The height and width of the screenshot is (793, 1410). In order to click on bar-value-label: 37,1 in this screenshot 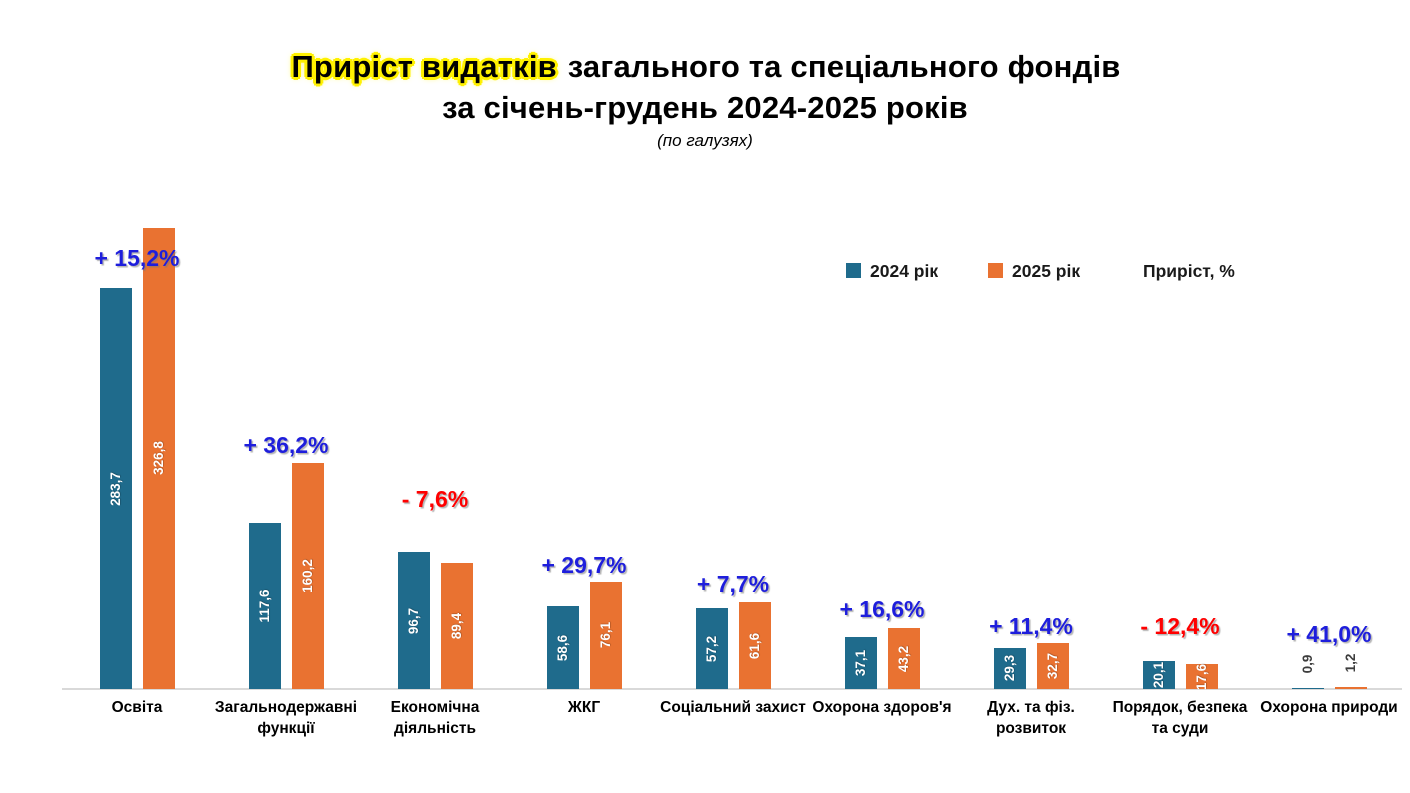, I will do `click(860, 662)`.